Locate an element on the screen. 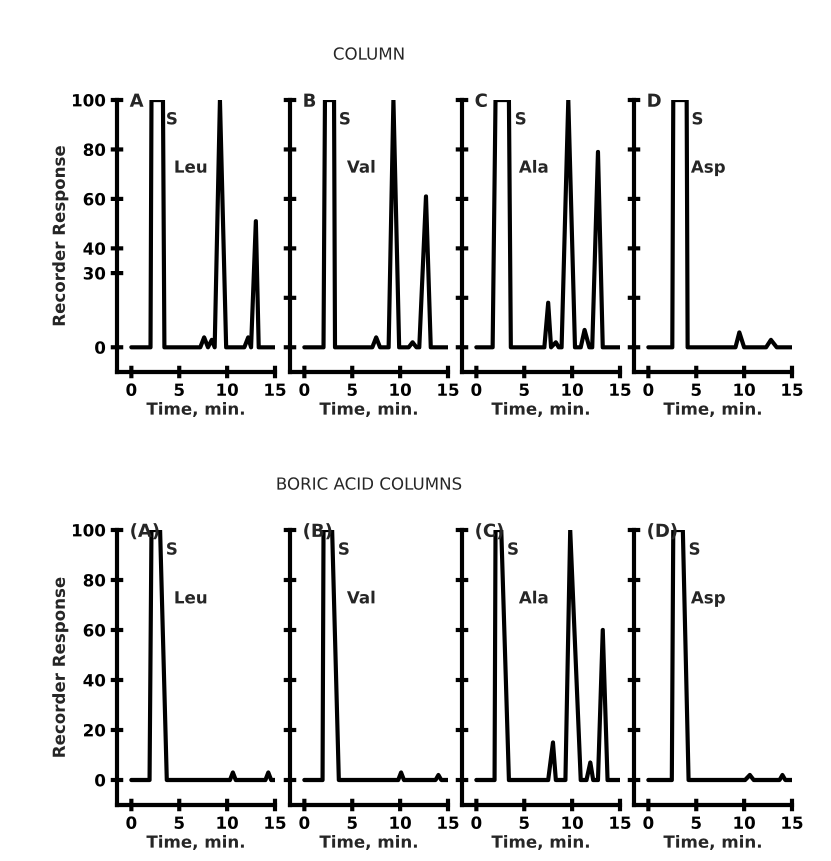  chart-title: (A) is located at coordinates (145, 531).